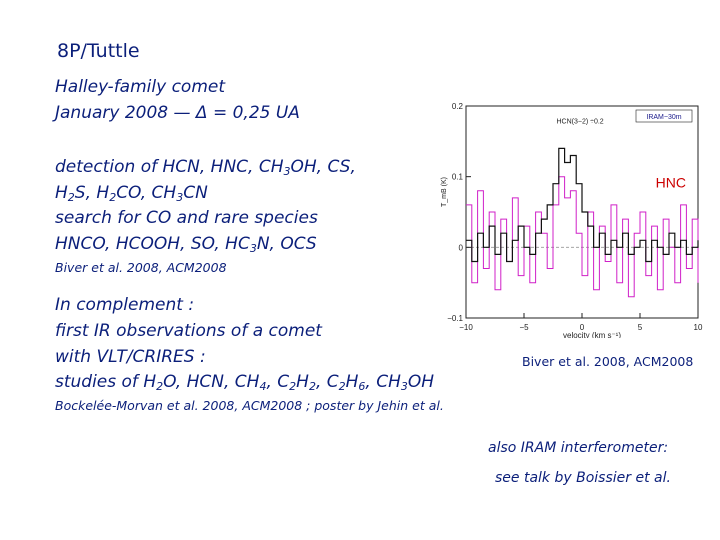 Image resolution: width=720 pixels, height=540 pixels. I want to click on subtitle-line-2: January 2008 — Δ = 0,25 UA, so click(177, 113).